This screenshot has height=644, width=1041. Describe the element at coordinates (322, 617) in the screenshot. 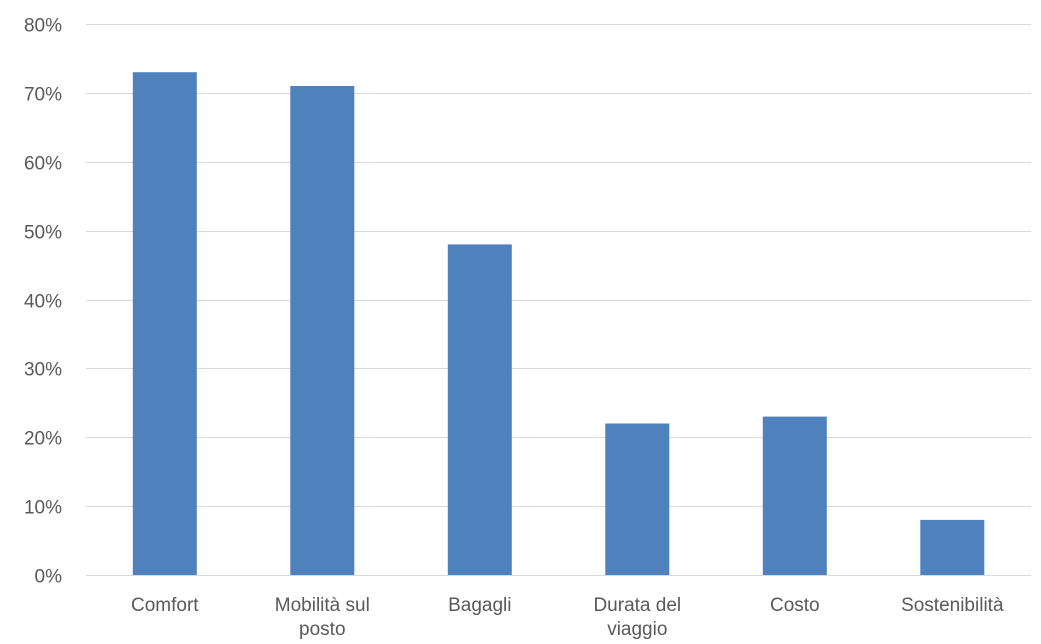

I see `x-category-label: Mobilità sul posto` at that location.